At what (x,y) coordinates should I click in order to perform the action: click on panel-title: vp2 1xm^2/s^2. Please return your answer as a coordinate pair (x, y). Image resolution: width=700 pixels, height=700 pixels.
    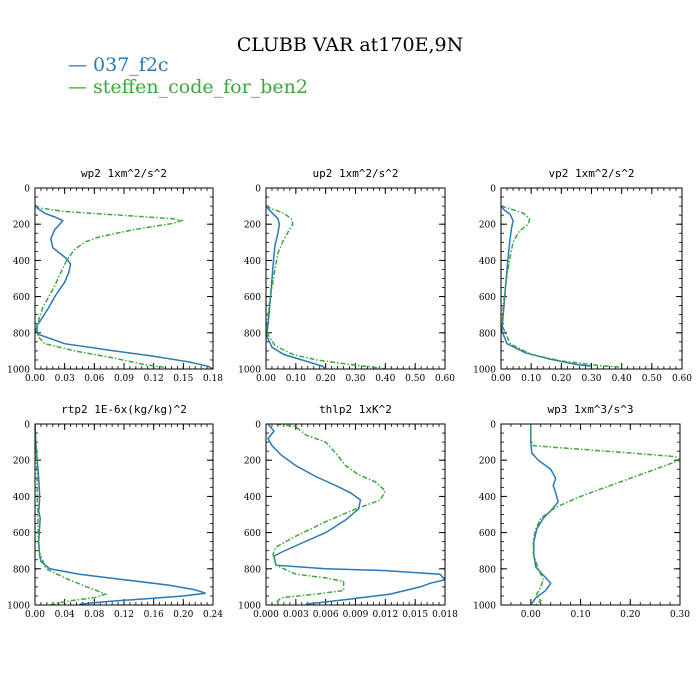
    Looking at the image, I should click on (591, 173).